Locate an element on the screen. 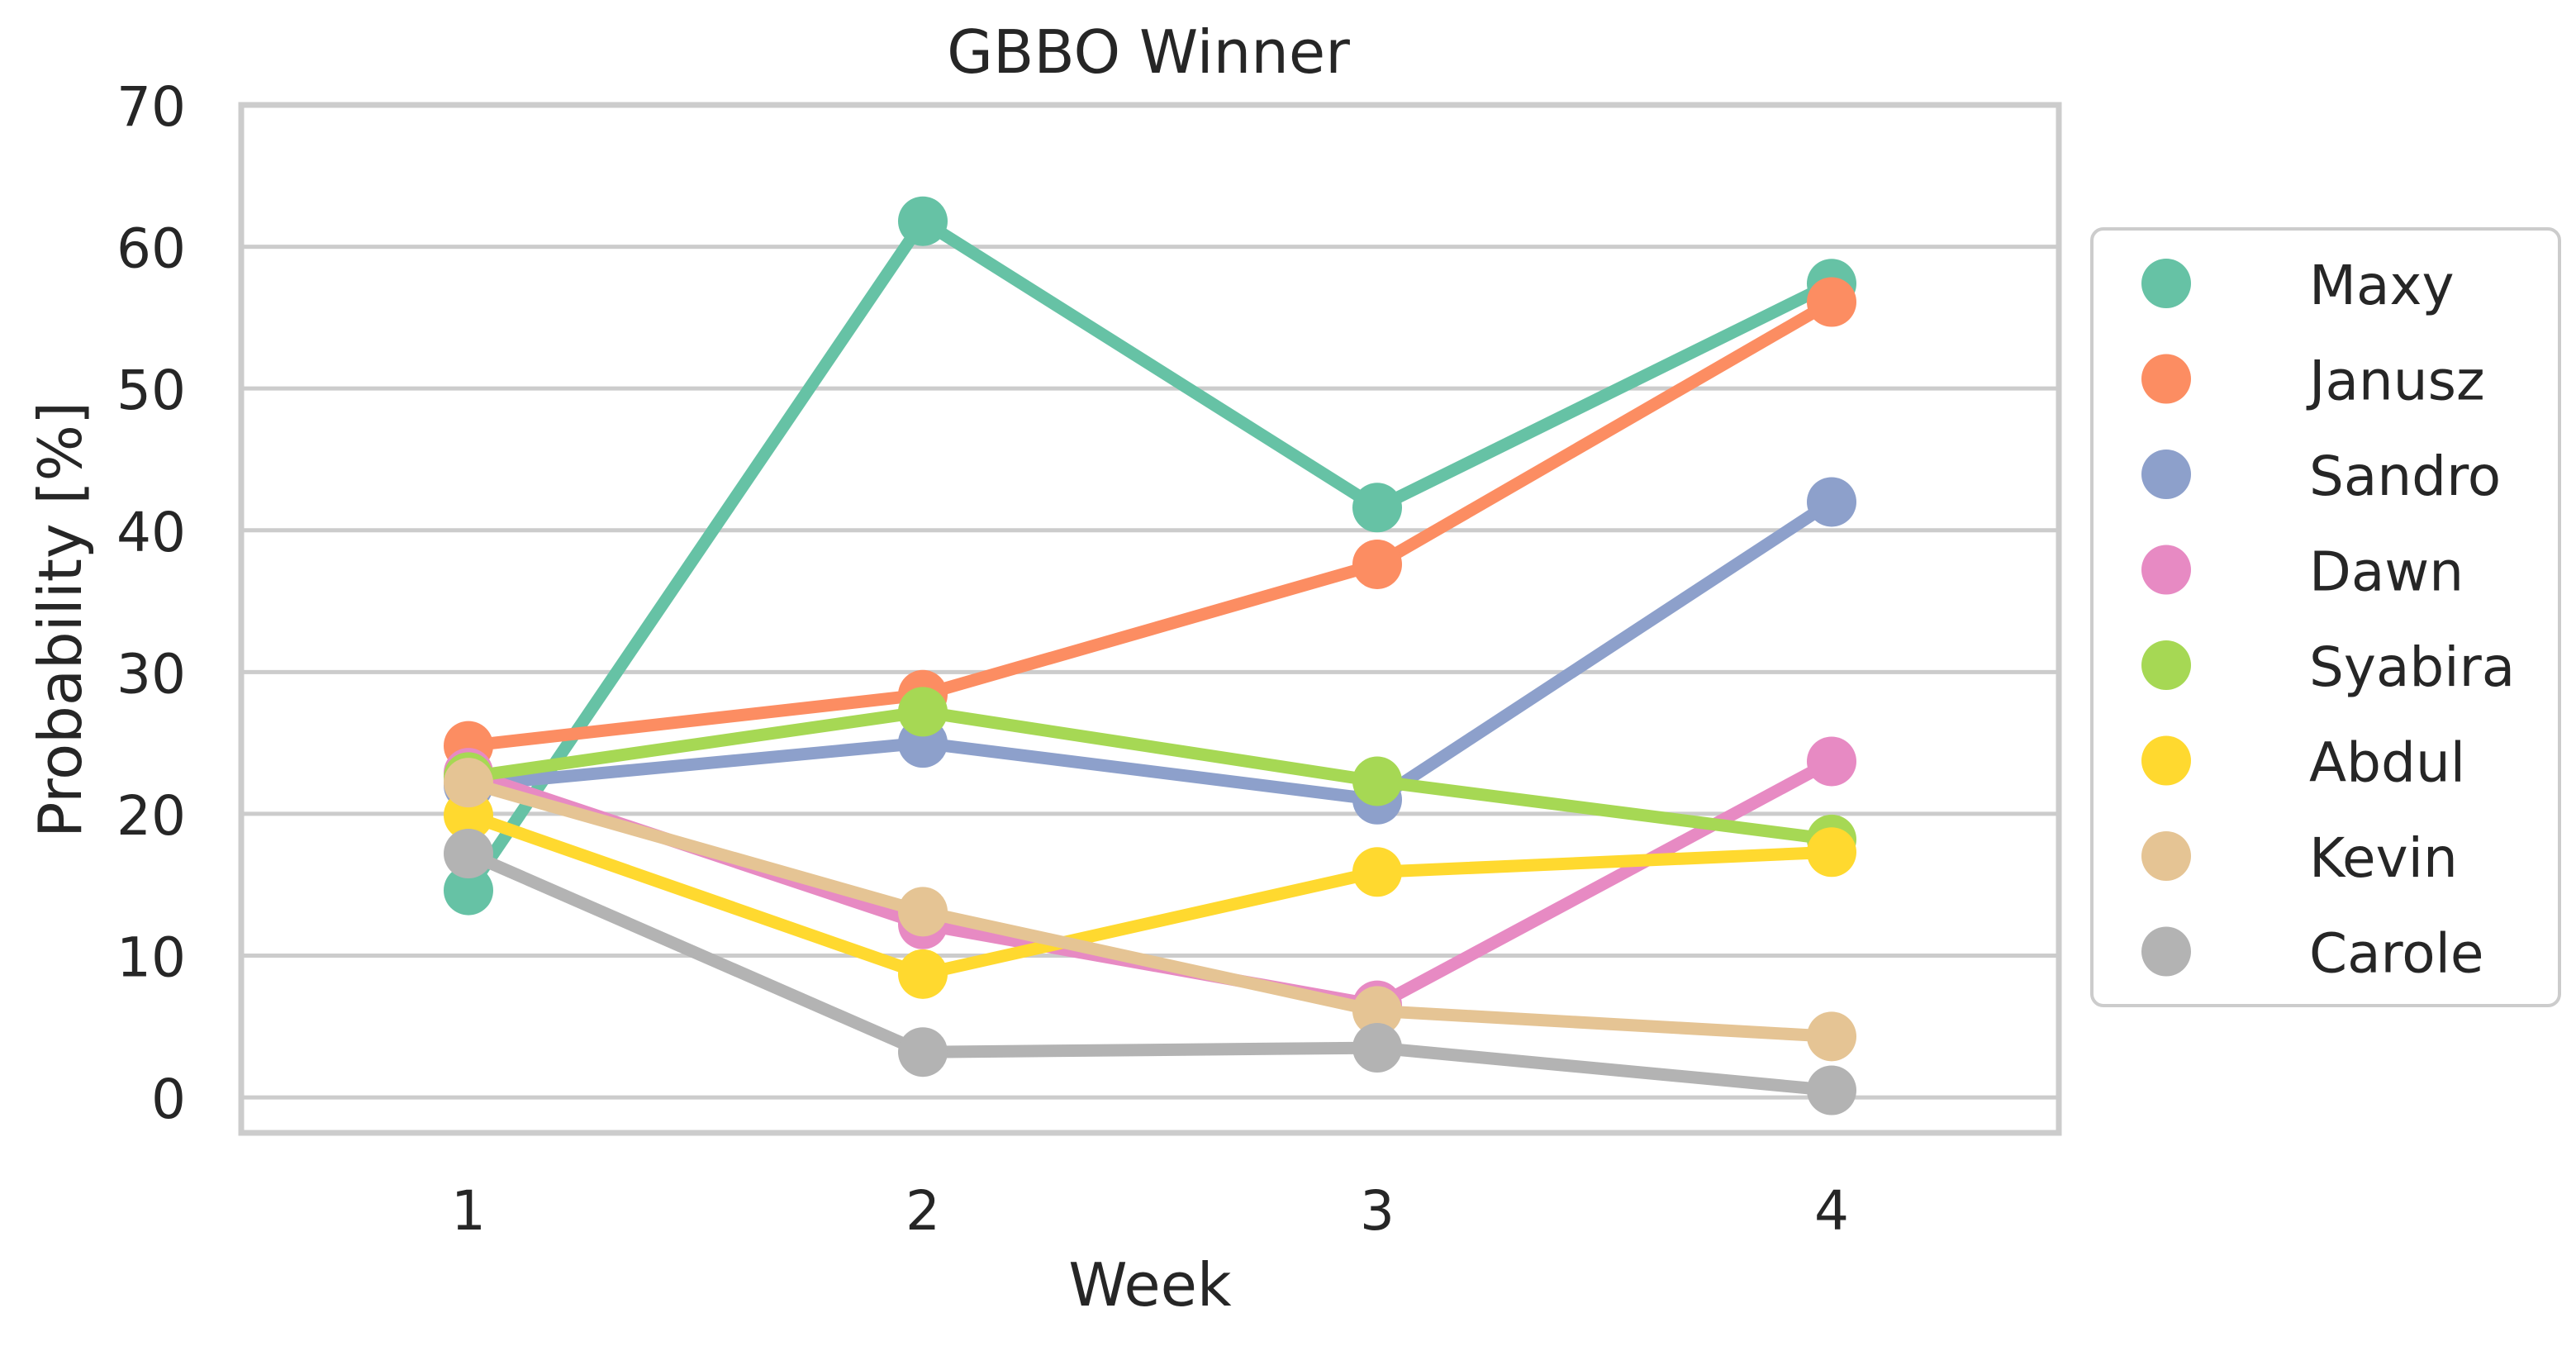 This screenshot has width=2576, height=1351. legend-label: Syabira is located at coordinates (2412, 667).